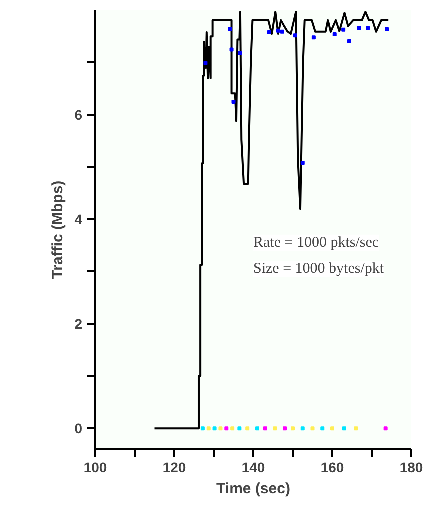  I want to click on y-tick-label: 0, so click(78, 428).